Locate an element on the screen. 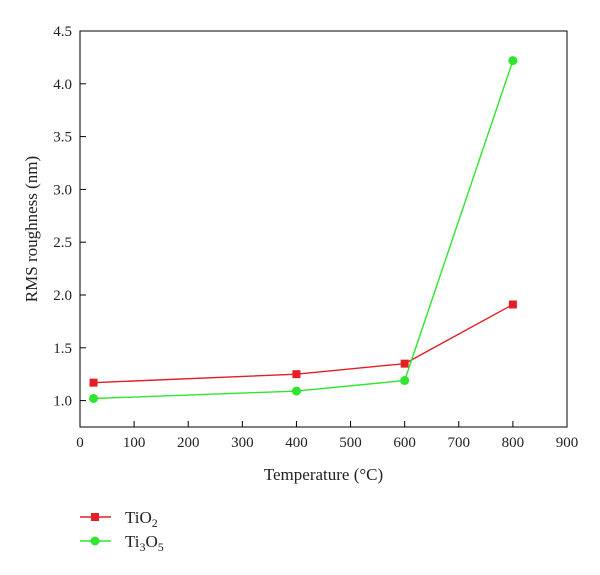  x-tick-label: 400 is located at coordinates (296, 443).